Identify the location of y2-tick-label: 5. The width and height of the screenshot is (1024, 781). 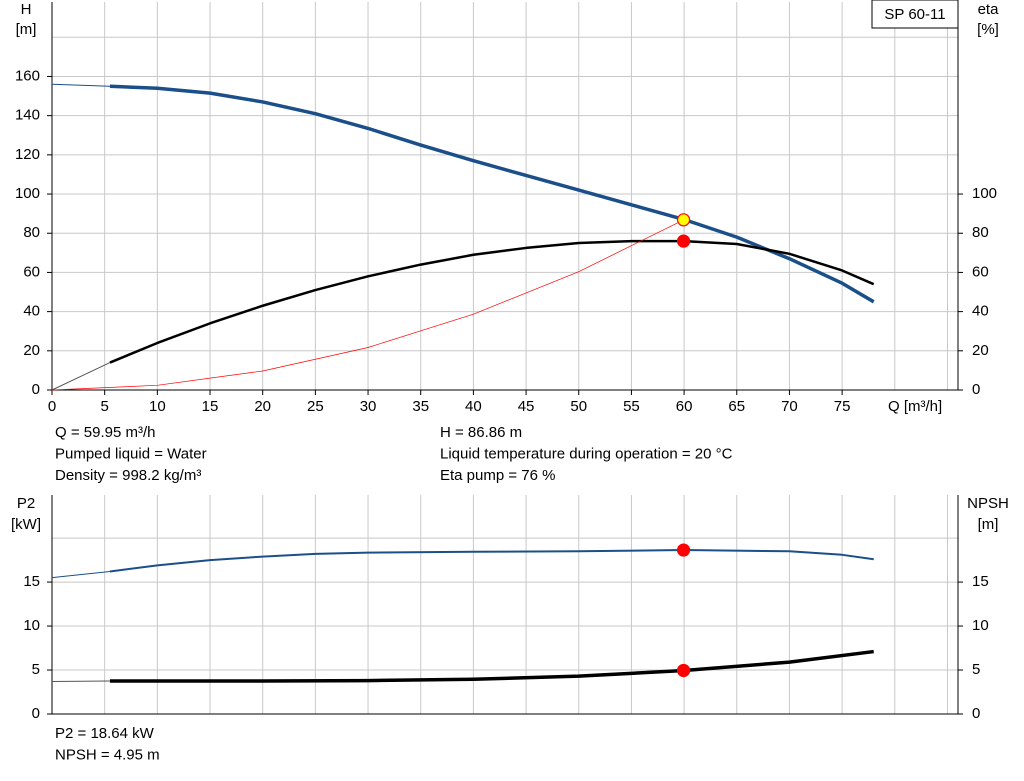
(976, 669).